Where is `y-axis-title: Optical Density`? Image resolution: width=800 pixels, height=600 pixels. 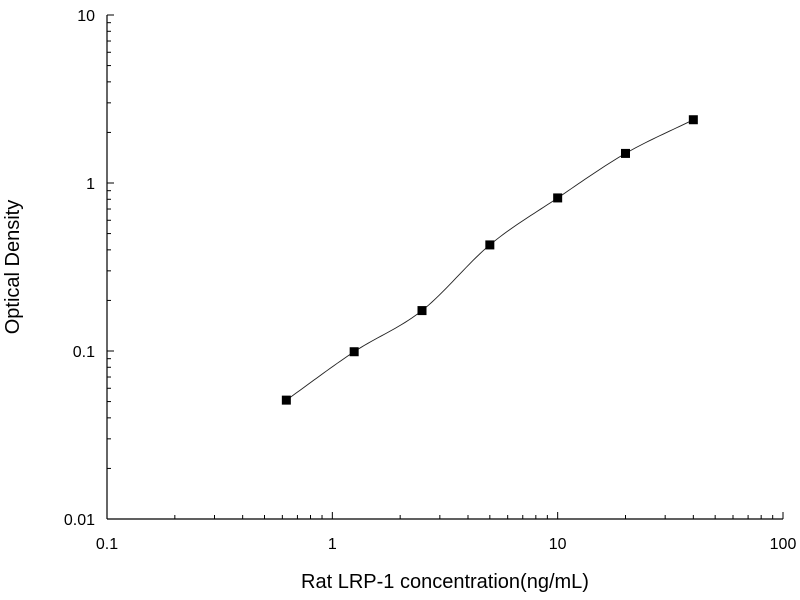 y-axis-title: Optical Density is located at coordinates (13, 267).